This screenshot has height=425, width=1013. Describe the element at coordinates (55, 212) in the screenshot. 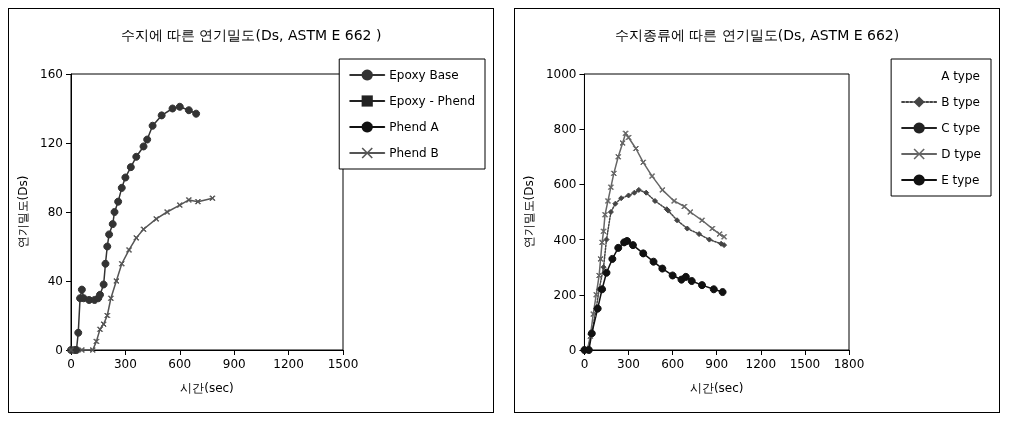

I see `y-tick-label: 80` at that location.